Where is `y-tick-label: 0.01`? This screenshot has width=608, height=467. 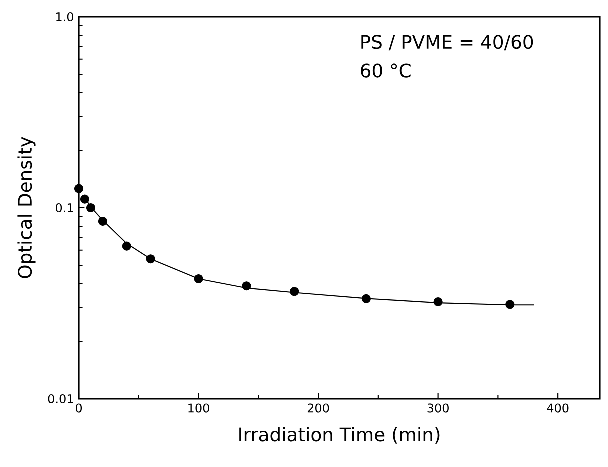
y-tick-label: 0.01 is located at coordinates (61, 399).